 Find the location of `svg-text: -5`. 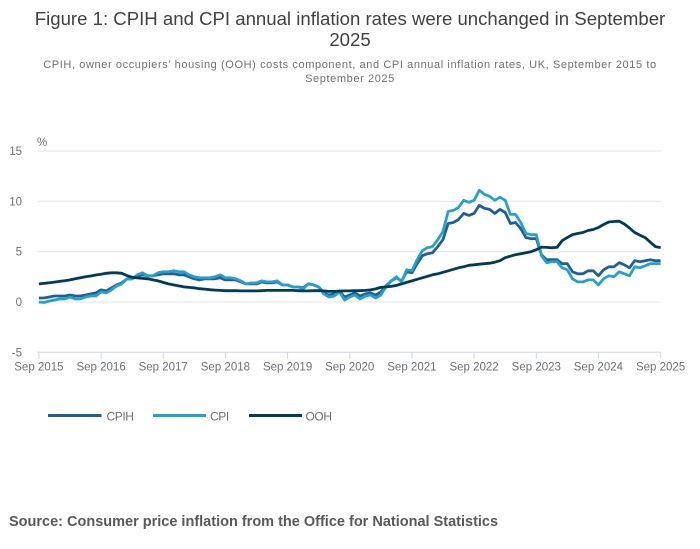

svg-text: -5 is located at coordinates (17, 353).